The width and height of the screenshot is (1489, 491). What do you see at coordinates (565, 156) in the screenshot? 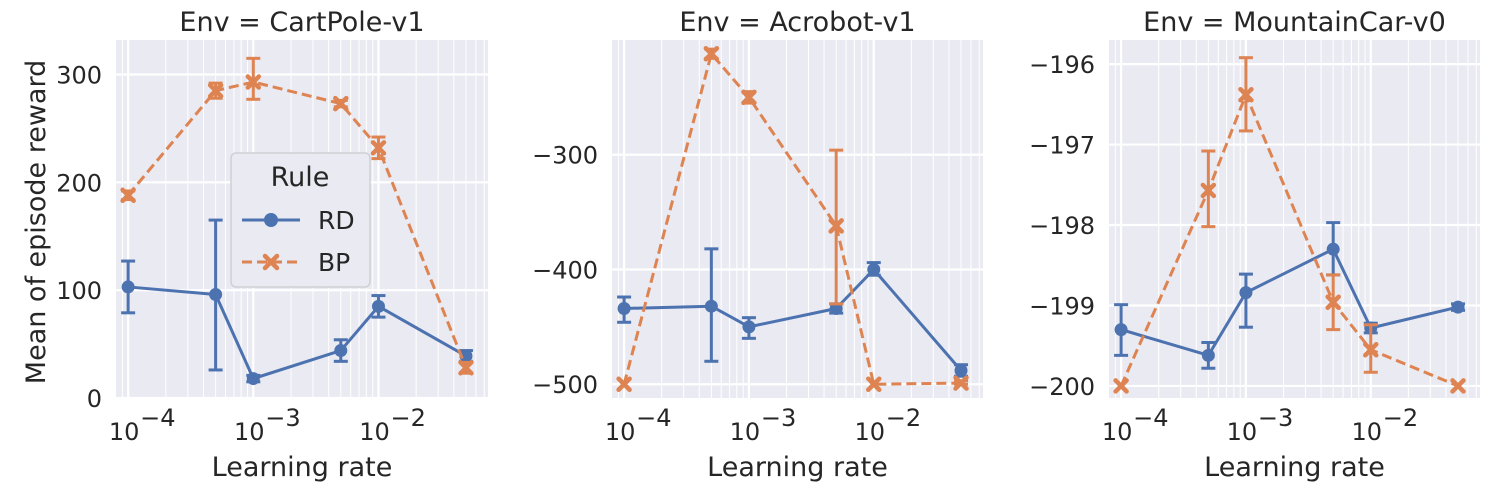
I see `y-tick-label: −300` at bounding box center [565, 156].